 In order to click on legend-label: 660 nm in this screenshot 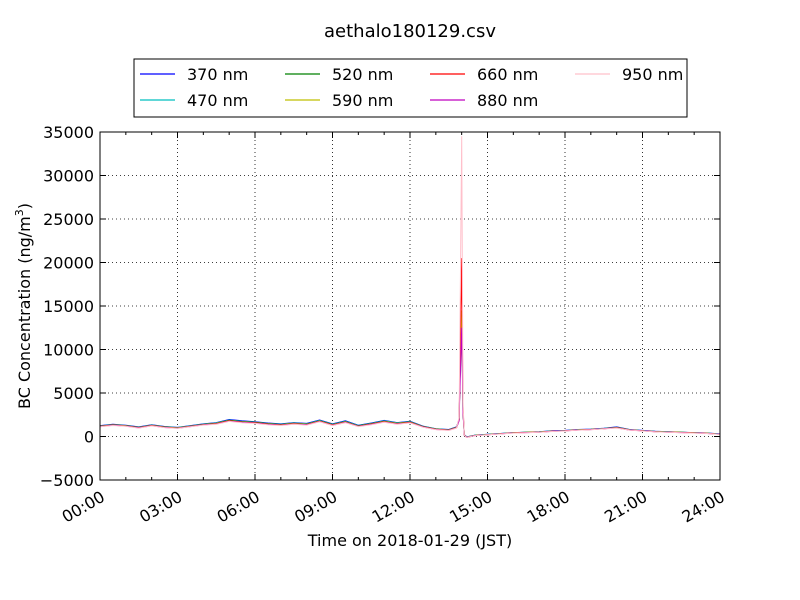, I will do `click(507, 74)`.